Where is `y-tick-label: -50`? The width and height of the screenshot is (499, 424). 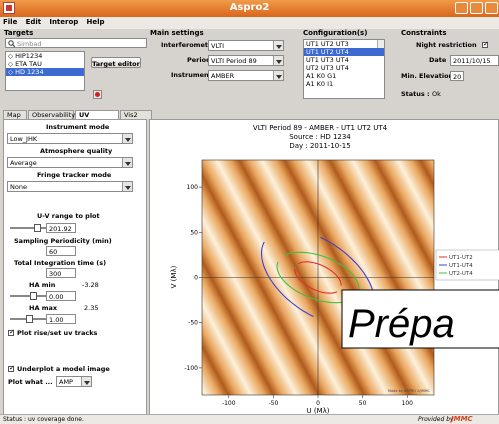
y-tick-label: -50 is located at coordinates (193, 323).